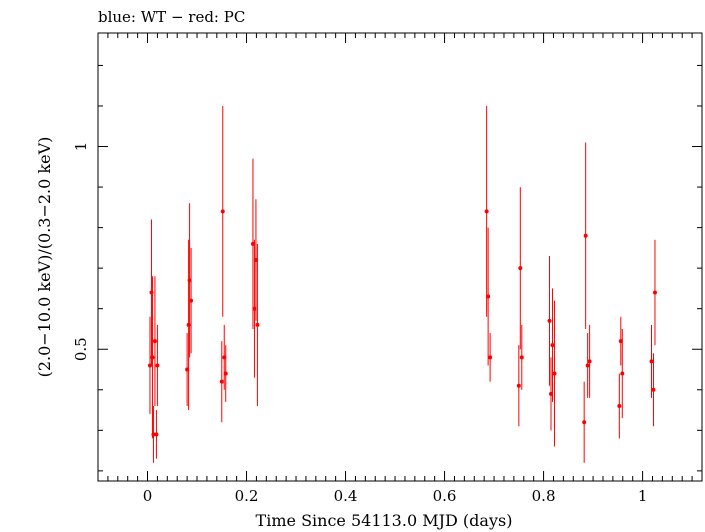 The image size is (705, 532). What do you see at coordinates (81, 349) in the screenshot?
I see `y-tick-label: 0.5` at bounding box center [81, 349].